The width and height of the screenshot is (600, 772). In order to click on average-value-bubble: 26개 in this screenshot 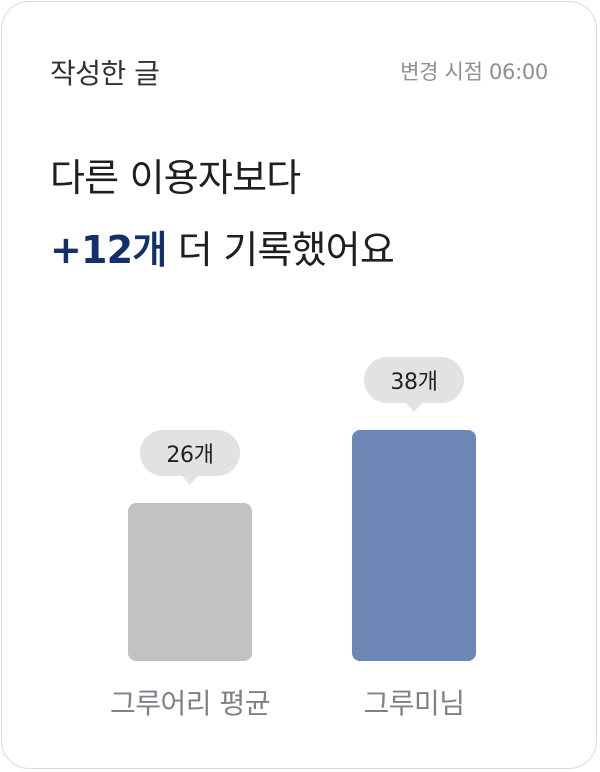, I will do `click(190, 457)`.